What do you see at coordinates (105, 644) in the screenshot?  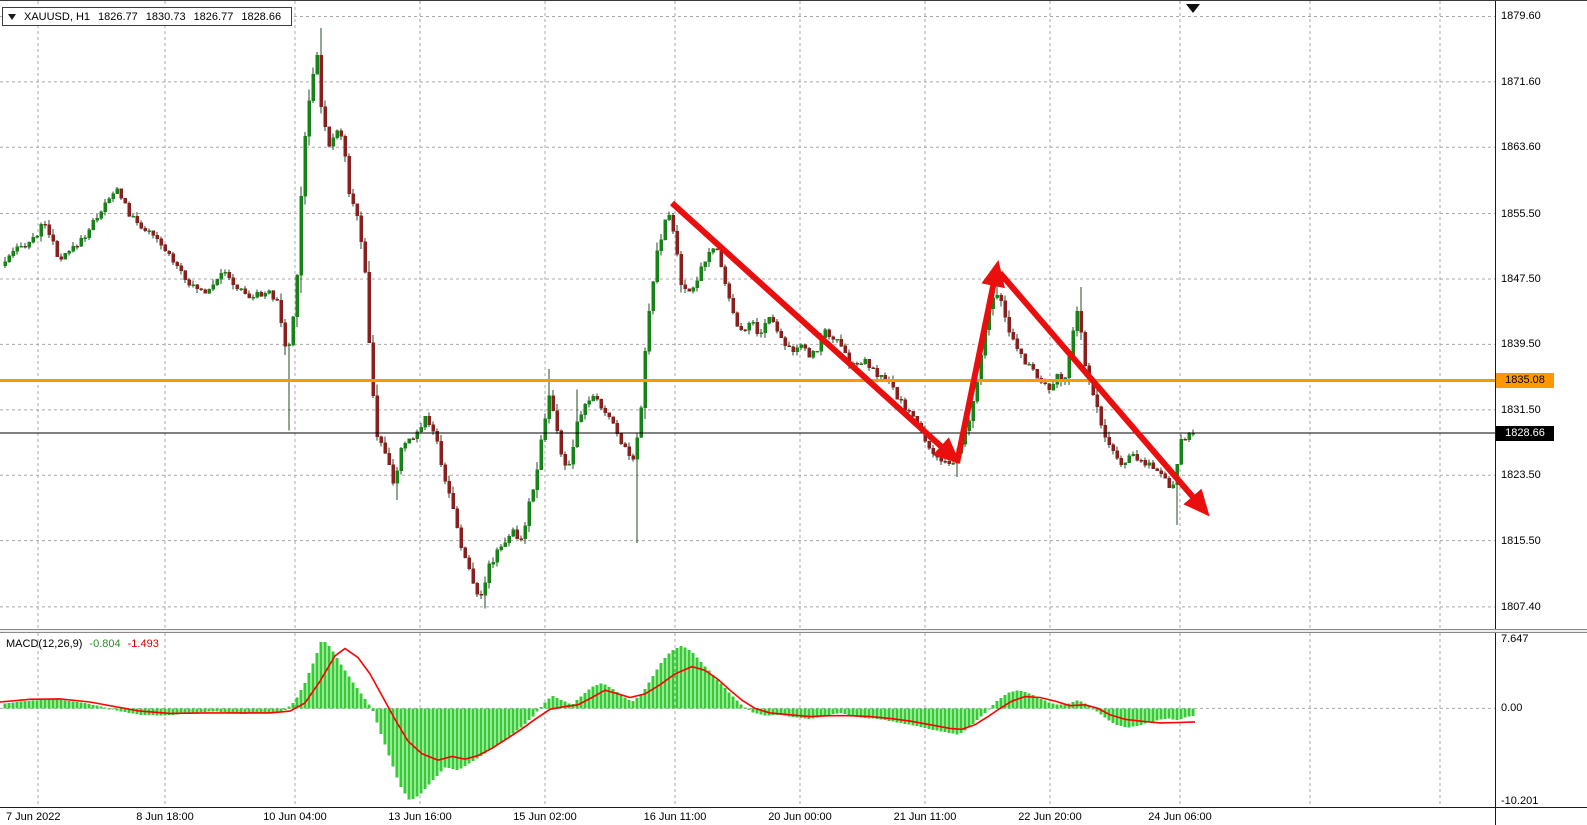 I see `macd-value-main: -0.804` at bounding box center [105, 644].